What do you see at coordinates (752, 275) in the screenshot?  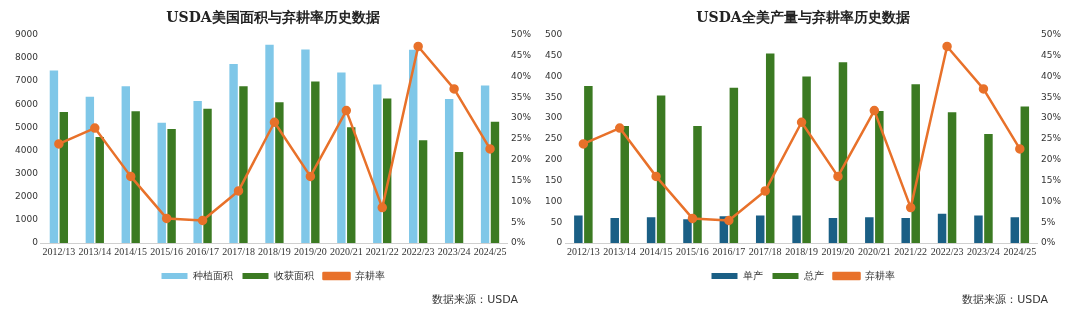 I see `legend-label: 单产` at bounding box center [752, 275].